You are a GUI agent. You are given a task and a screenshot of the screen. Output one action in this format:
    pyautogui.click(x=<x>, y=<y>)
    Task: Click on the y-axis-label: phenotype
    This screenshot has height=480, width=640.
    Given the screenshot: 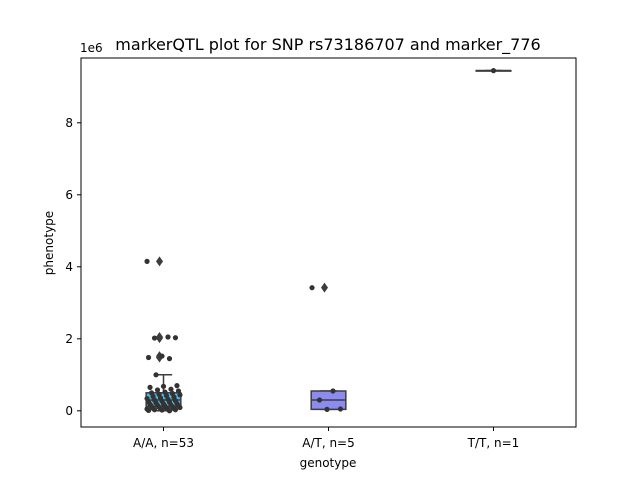 What is the action you would take?
    pyautogui.click(x=49, y=243)
    